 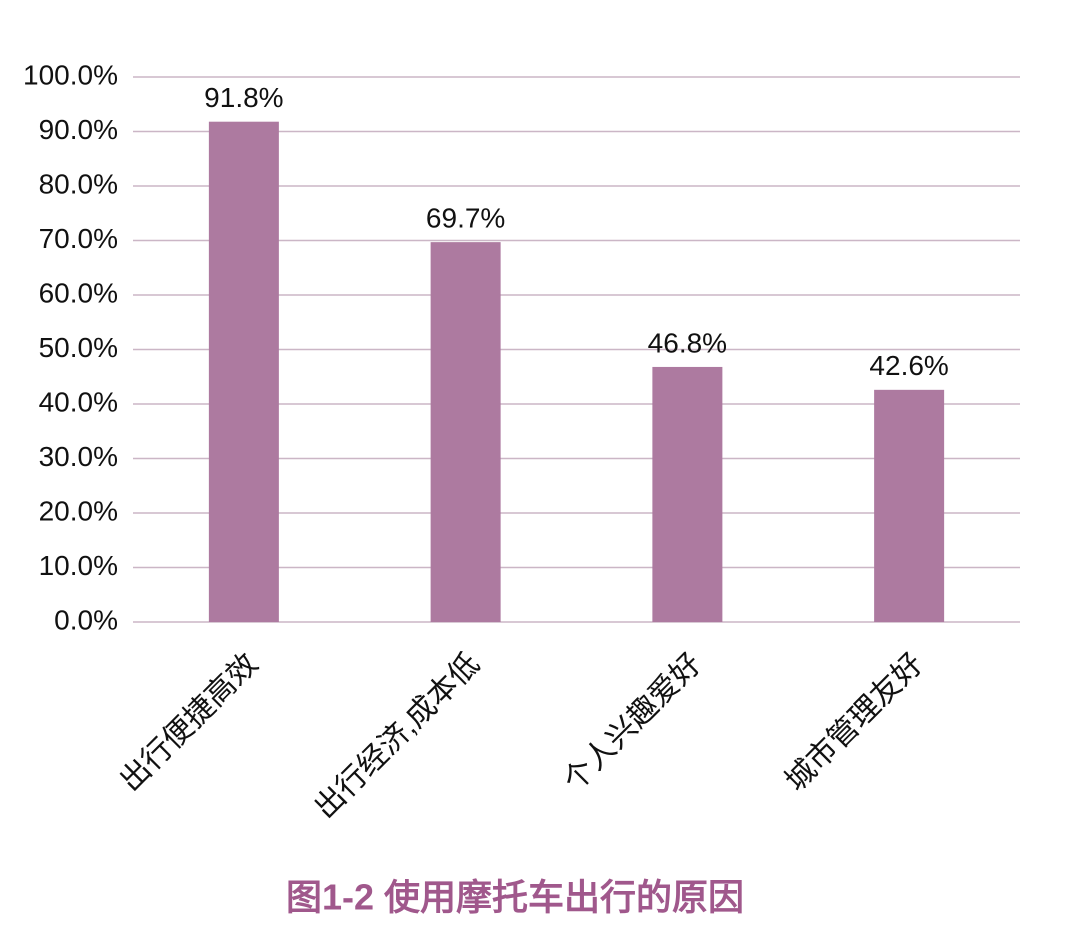 I want to click on y-tick-label: 50.0%, so click(x=78, y=347).